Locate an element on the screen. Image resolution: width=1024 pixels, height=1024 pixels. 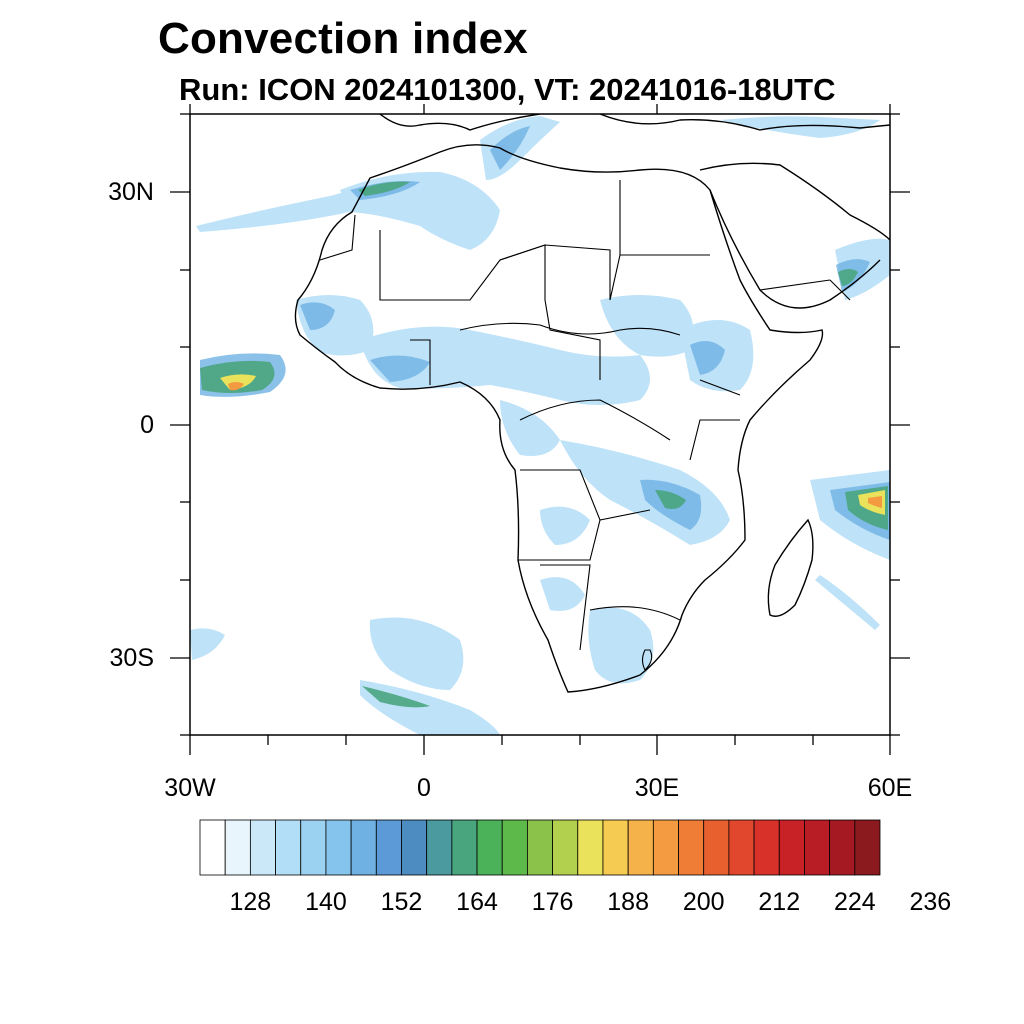
colorbar-label: 152 is located at coordinates (401, 902).